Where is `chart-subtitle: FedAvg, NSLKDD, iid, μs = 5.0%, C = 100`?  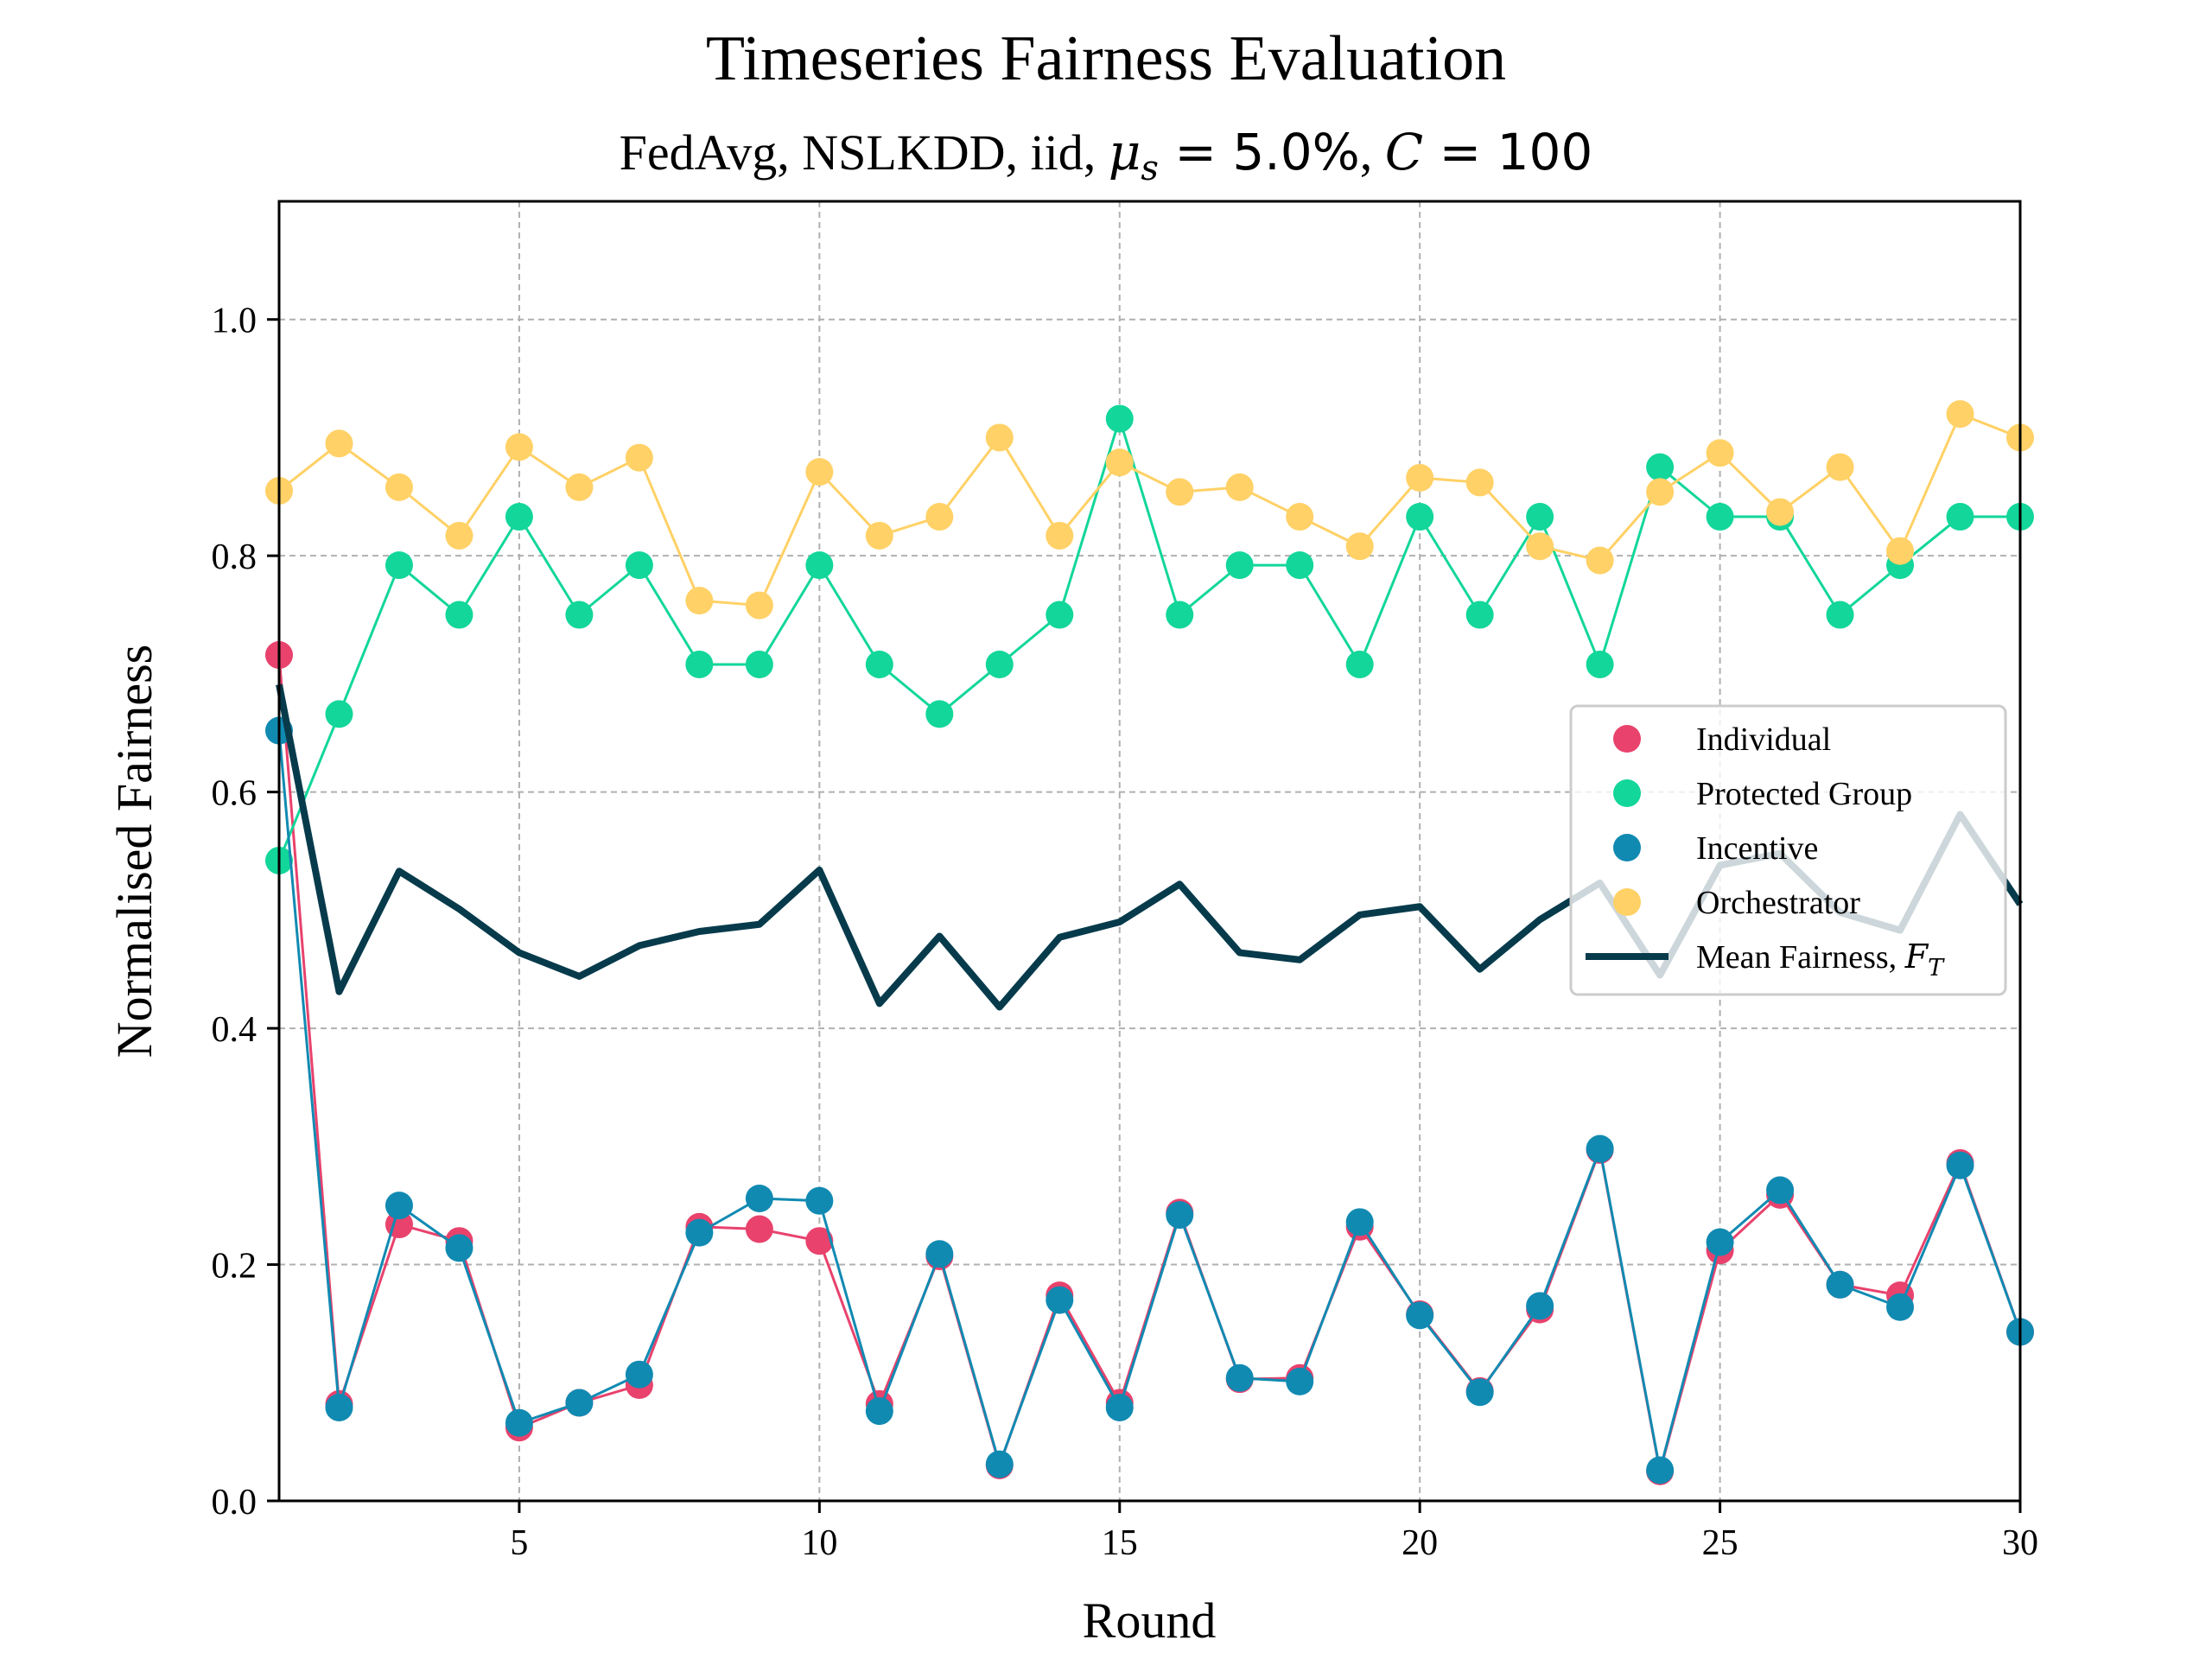 chart-subtitle: FedAvg, NSLKDD, iid, μs = 5.0%, C = 100 is located at coordinates (1106, 155).